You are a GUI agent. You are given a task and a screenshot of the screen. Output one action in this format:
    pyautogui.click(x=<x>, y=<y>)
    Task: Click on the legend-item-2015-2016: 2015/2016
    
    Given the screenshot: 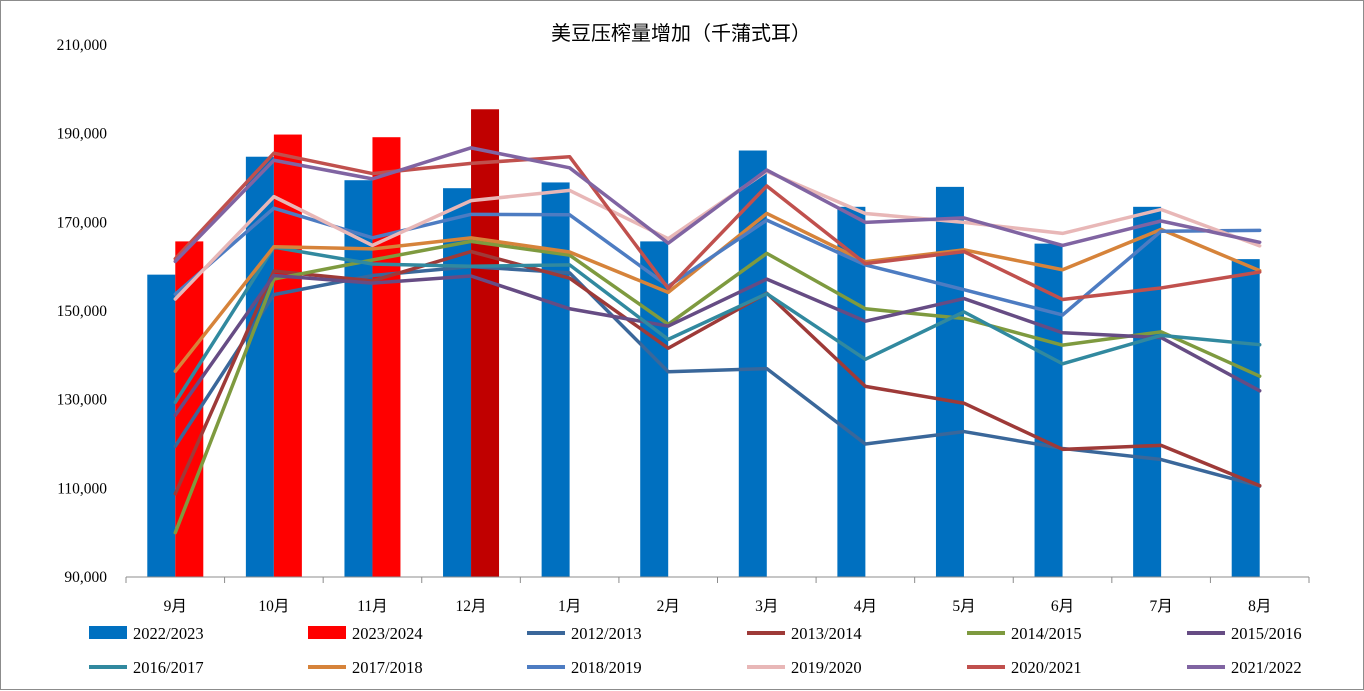 What is the action you would take?
    pyautogui.click(x=1244, y=633)
    